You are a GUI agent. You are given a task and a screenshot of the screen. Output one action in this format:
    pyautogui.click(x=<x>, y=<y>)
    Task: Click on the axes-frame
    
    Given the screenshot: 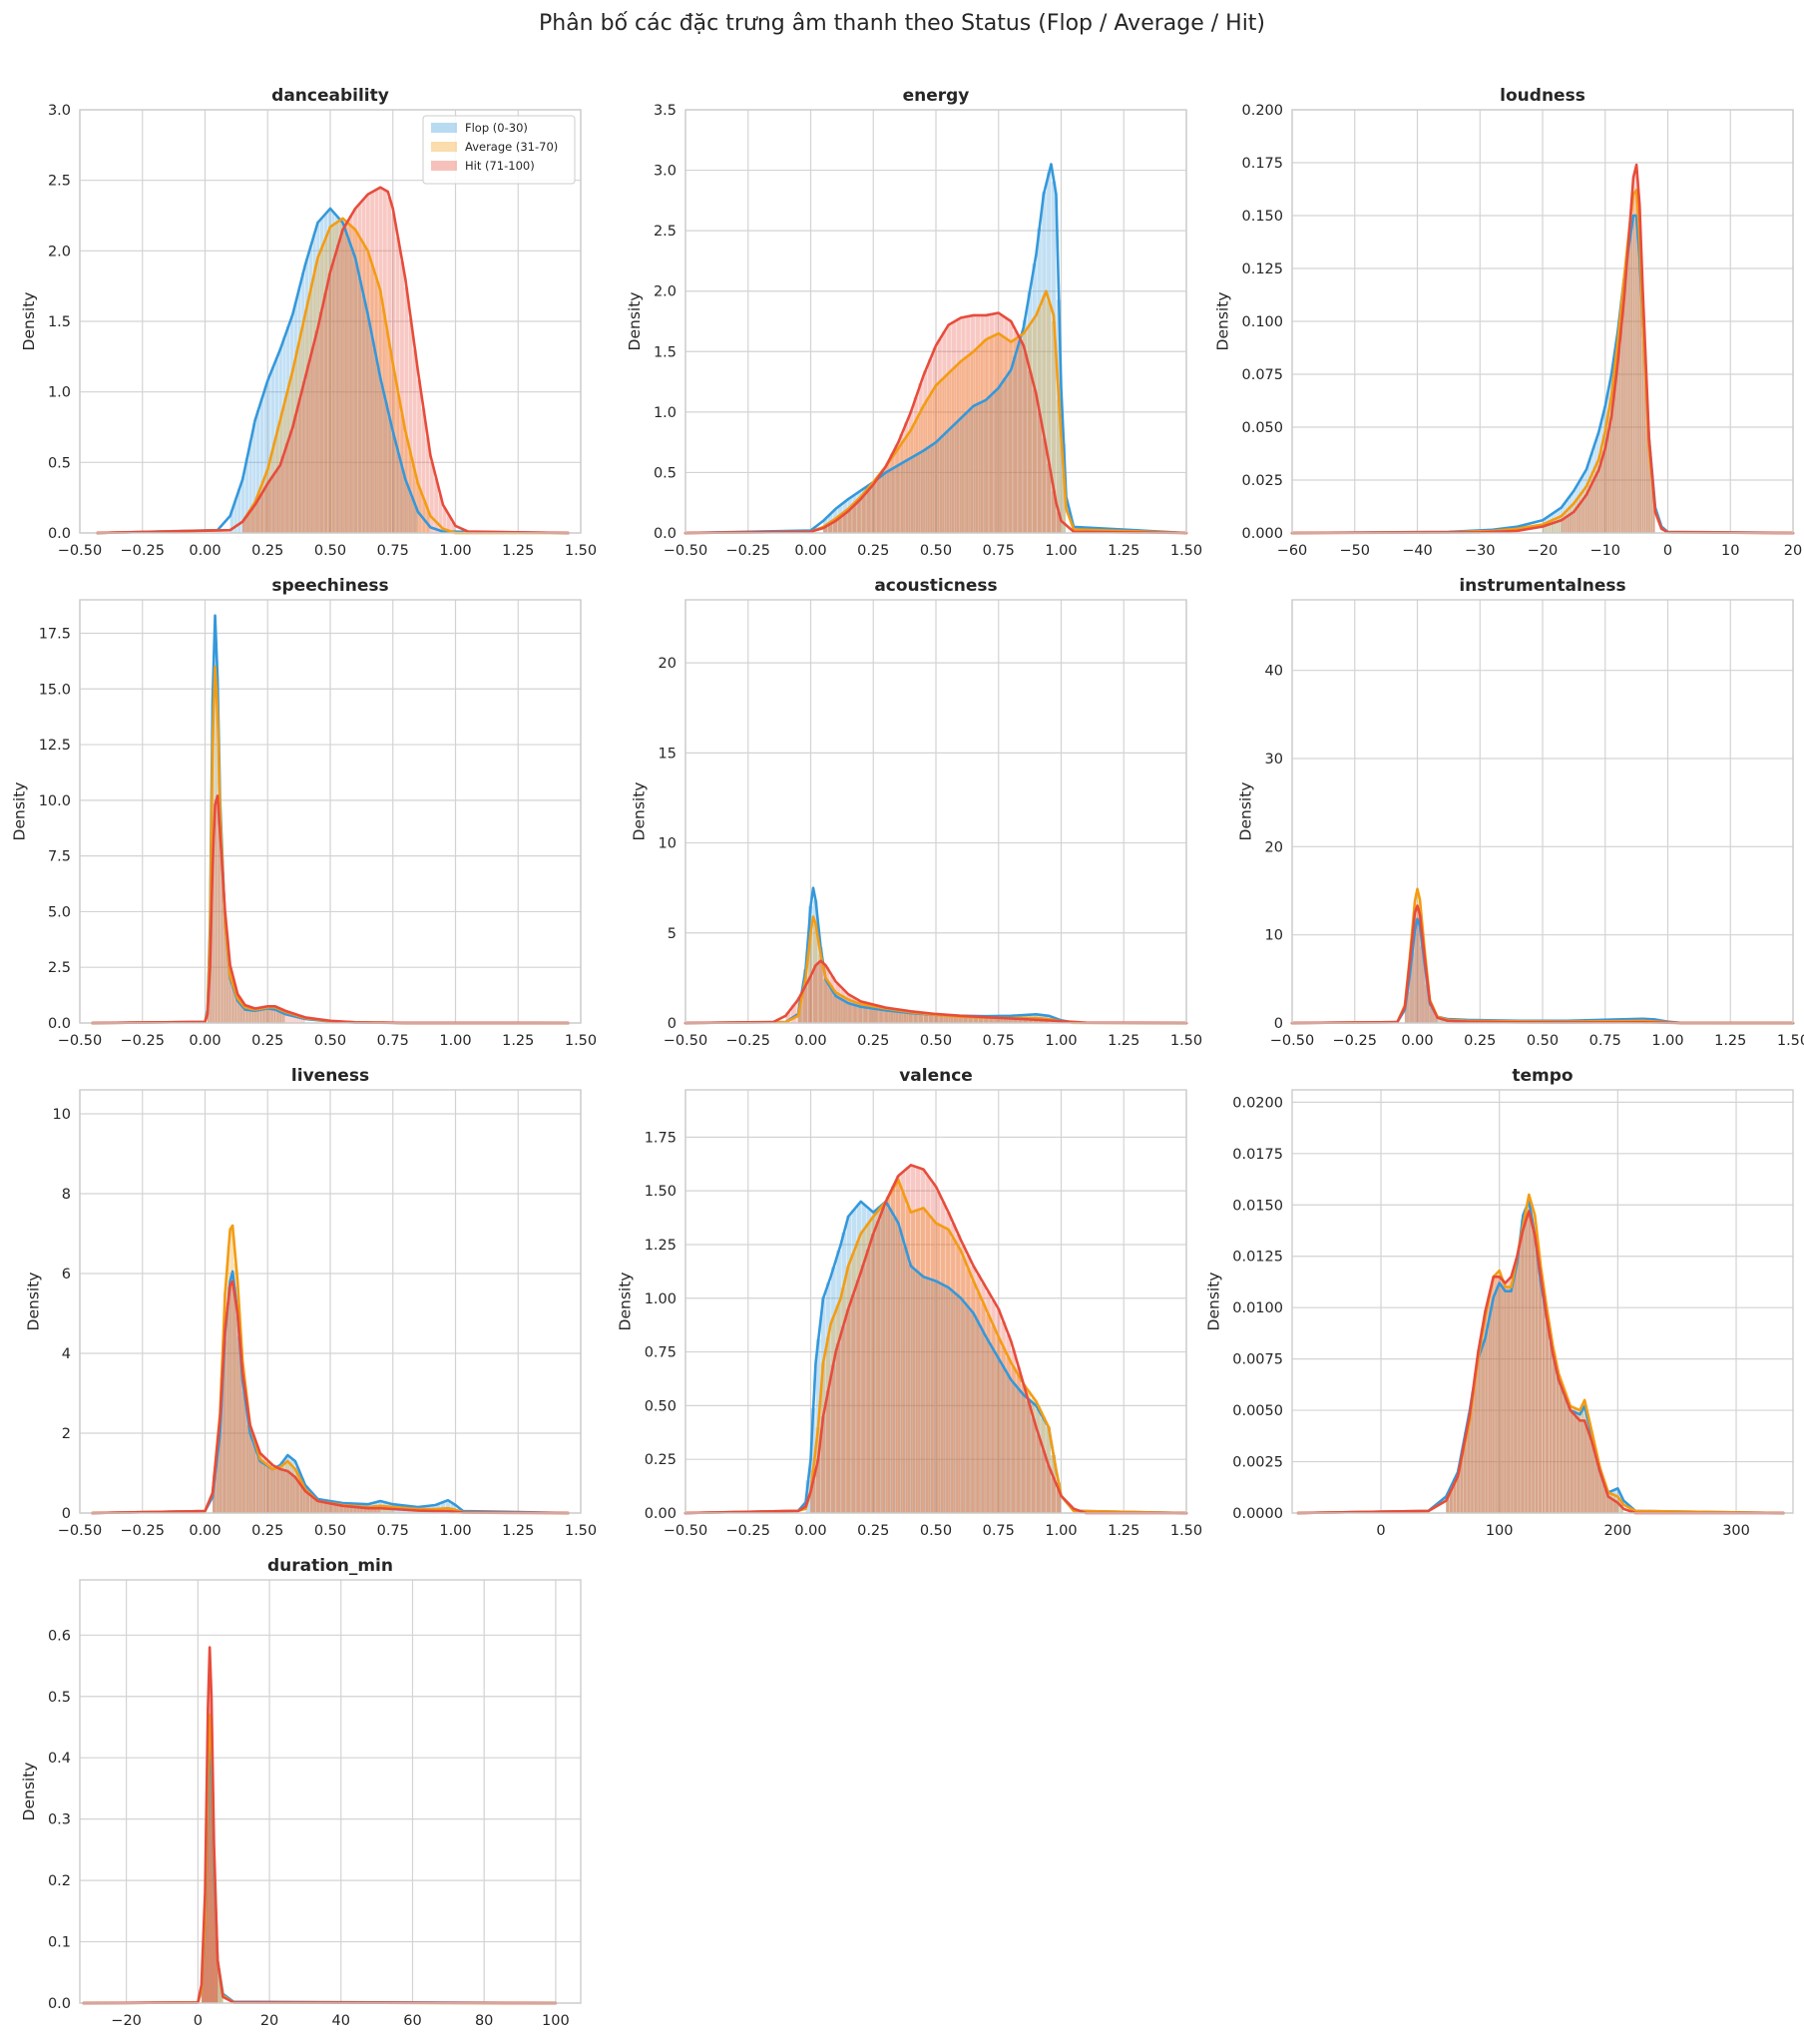 What is the action you would take?
    pyautogui.click(x=1543, y=321)
    